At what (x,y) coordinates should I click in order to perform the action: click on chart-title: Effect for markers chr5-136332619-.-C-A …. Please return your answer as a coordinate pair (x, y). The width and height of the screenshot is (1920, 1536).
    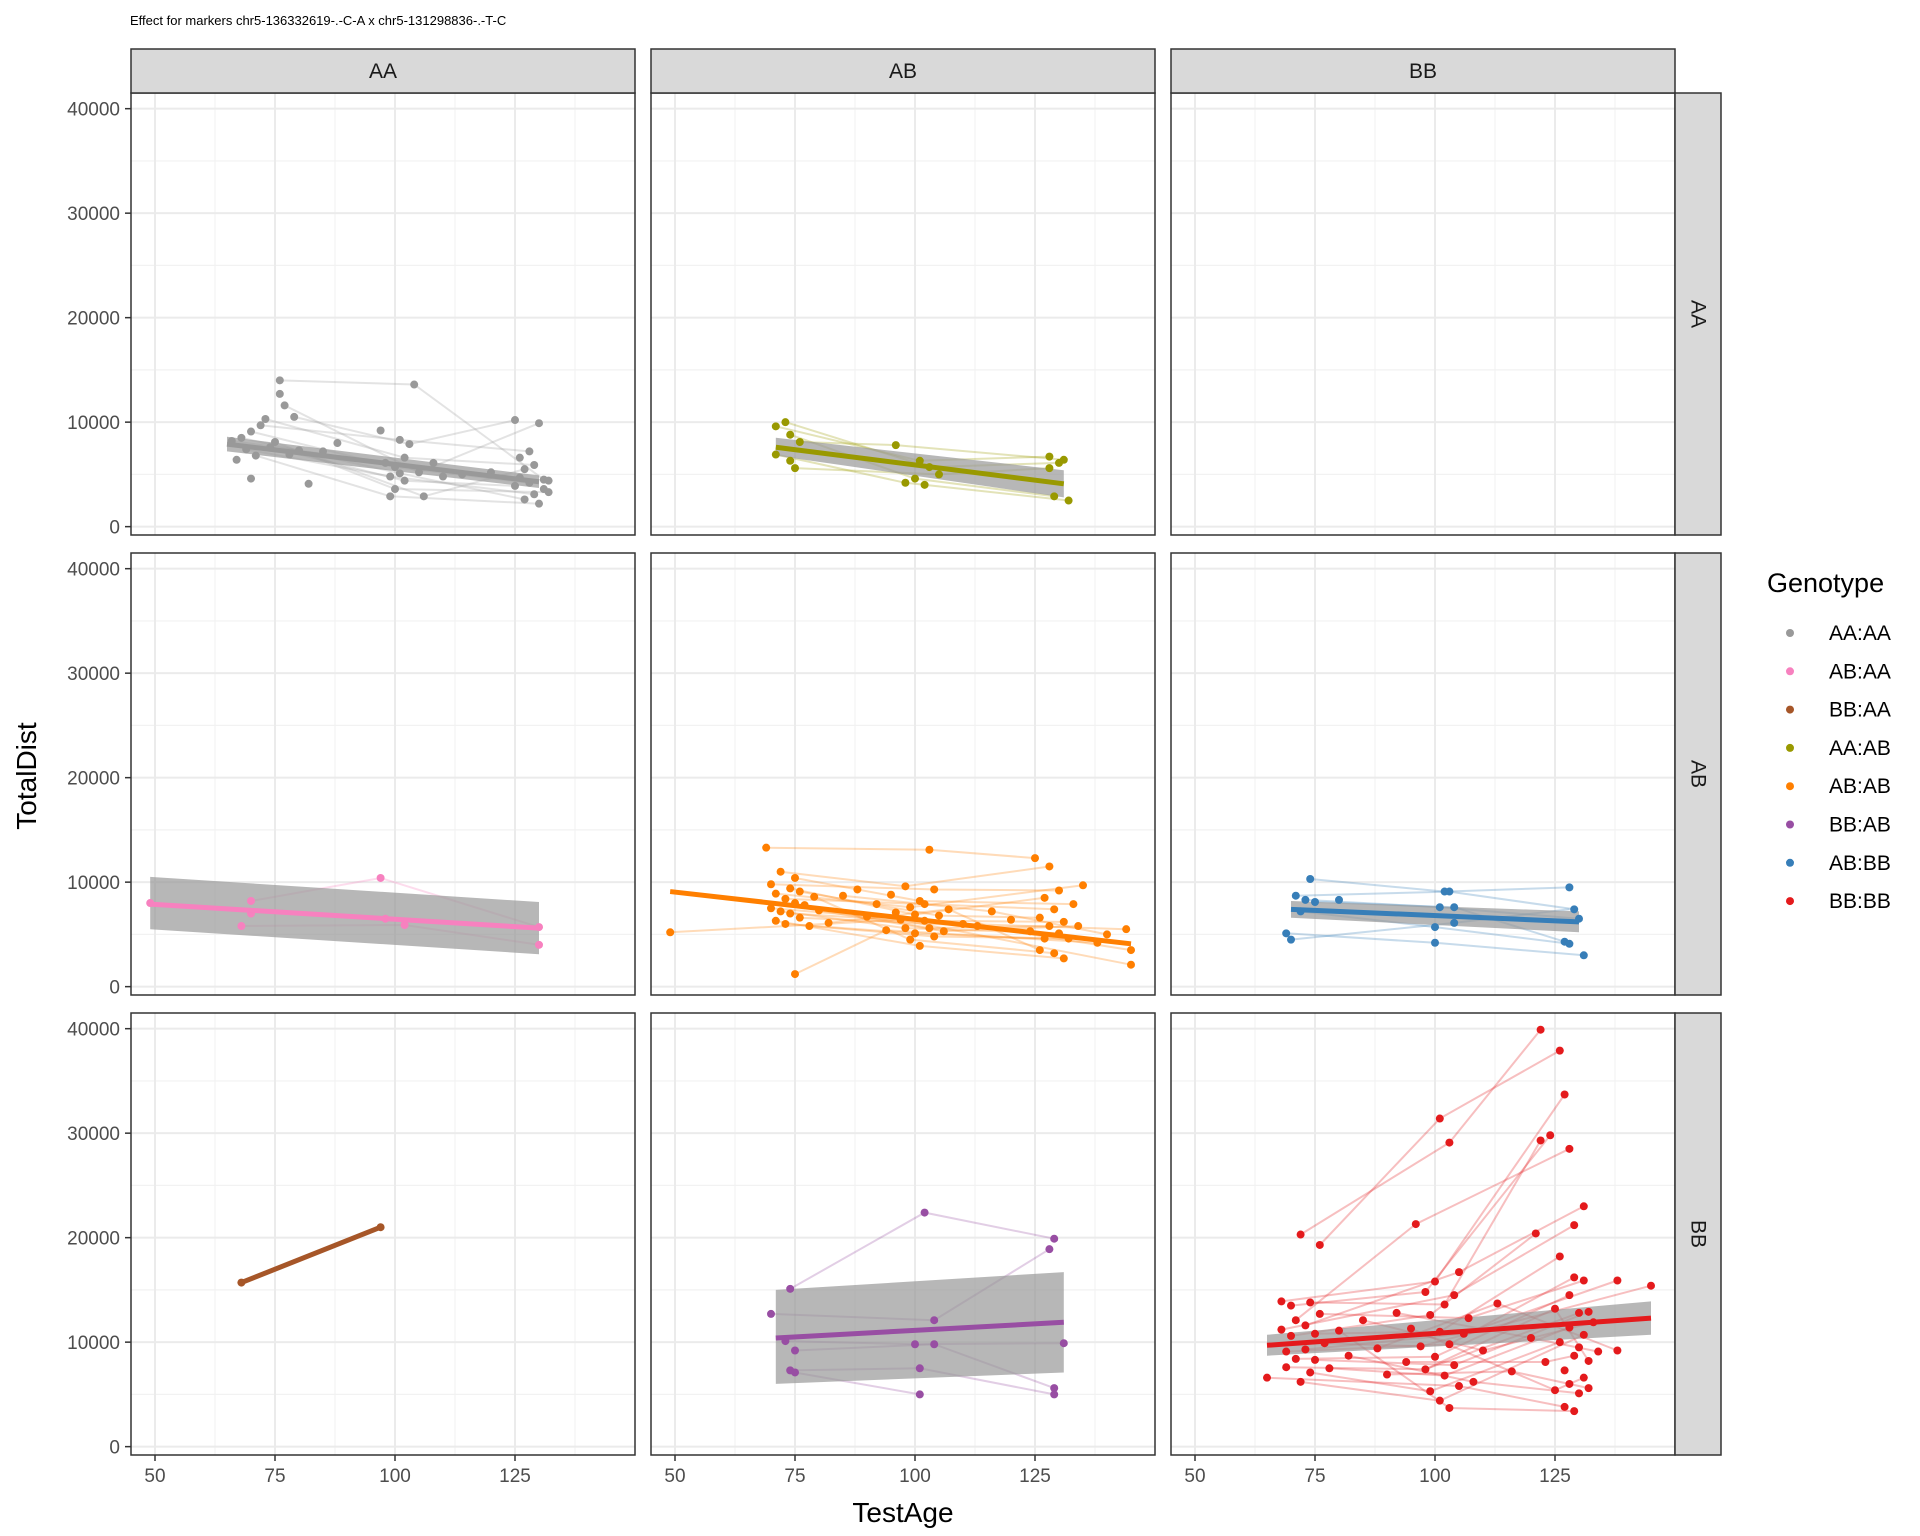
    Looking at the image, I should click on (318, 20).